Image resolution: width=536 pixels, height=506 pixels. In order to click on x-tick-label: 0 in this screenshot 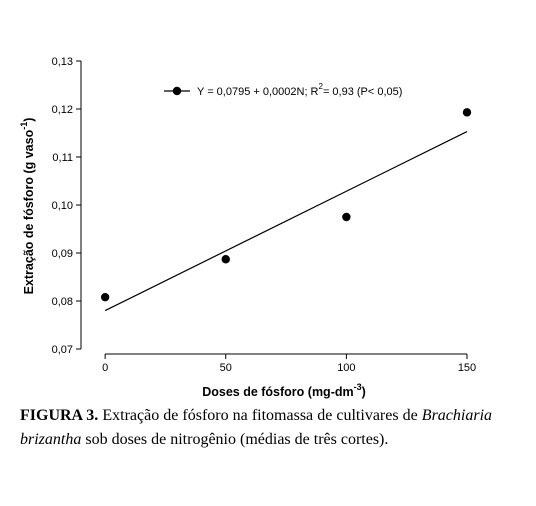, I will do `click(105, 368)`.